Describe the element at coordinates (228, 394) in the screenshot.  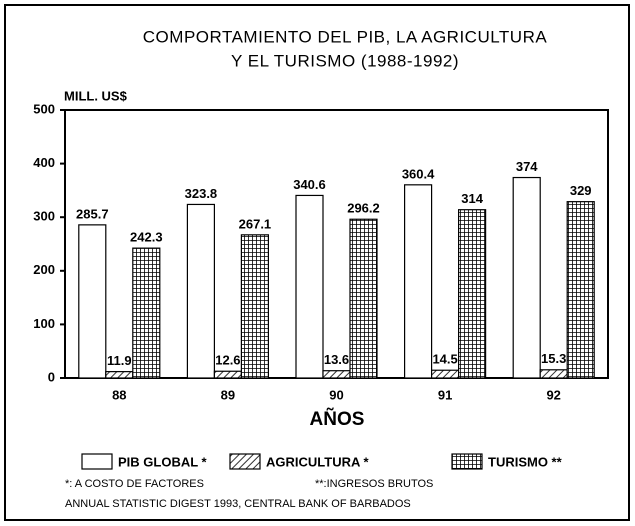
I see `x-tick-label: 89` at that location.